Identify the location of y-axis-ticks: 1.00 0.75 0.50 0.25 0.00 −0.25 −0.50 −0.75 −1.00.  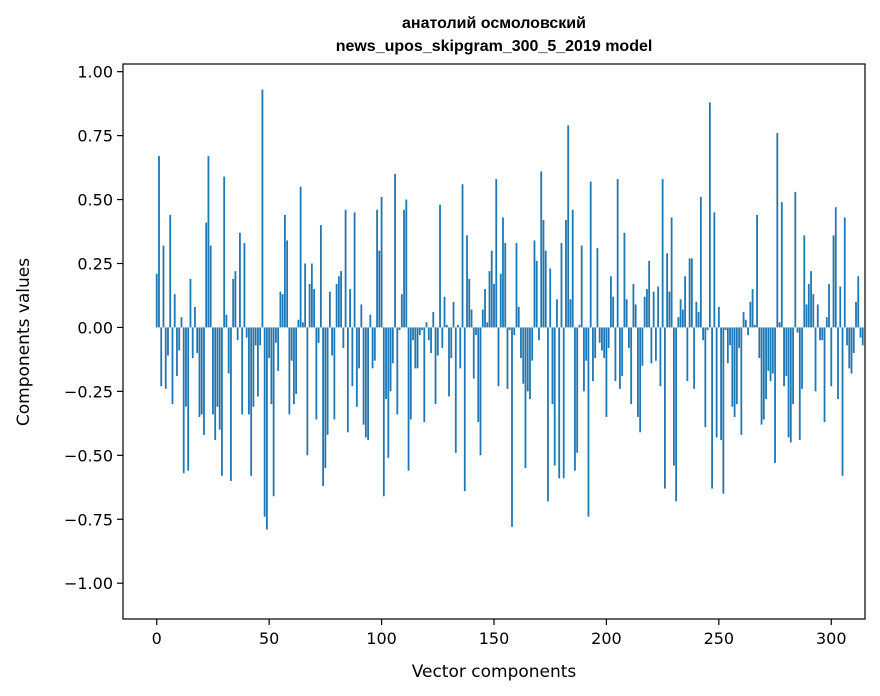
(93, 328).